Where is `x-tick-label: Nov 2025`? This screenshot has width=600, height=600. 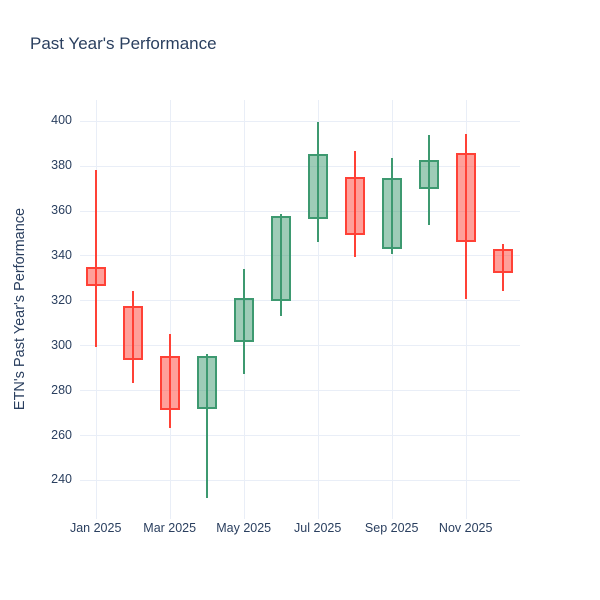 x-tick-label: Nov 2025 is located at coordinates (465, 528).